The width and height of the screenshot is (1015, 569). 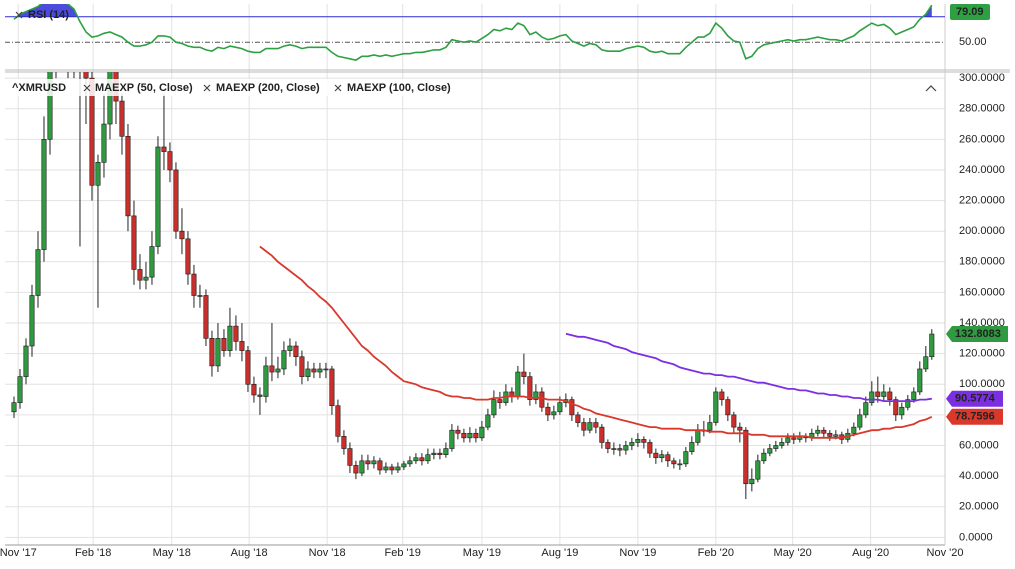 What do you see at coordinates (399, 88) in the screenshot?
I see `legend-entry: MAEXP (100, Close)` at bounding box center [399, 88].